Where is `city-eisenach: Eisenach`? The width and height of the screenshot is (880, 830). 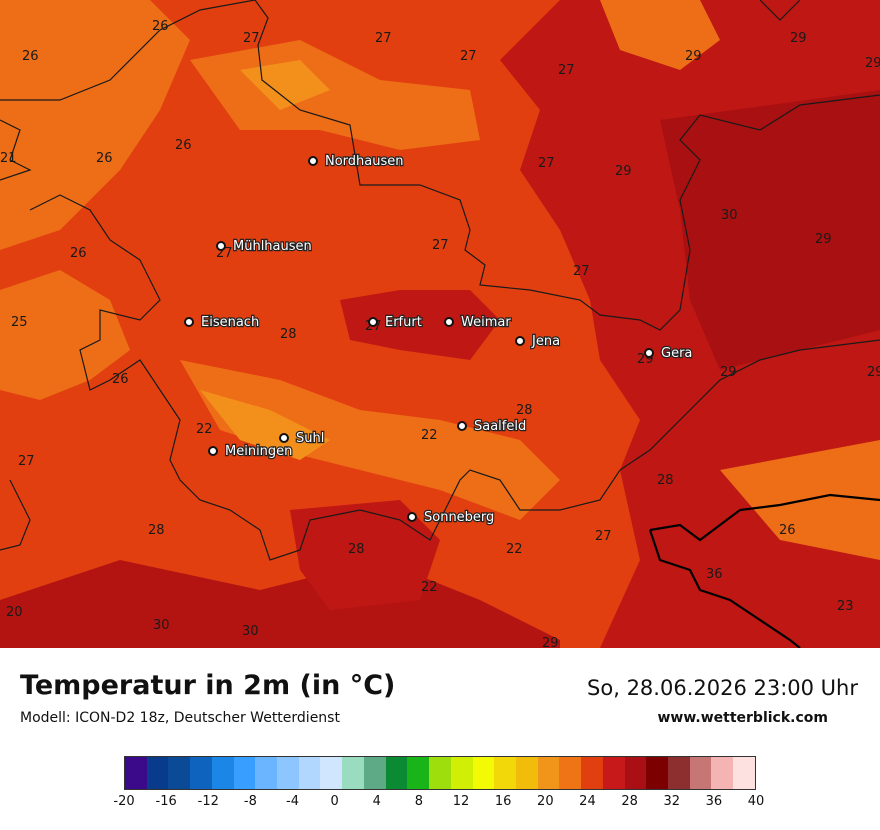 city-eisenach: Eisenach is located at coordinates (222, 322).